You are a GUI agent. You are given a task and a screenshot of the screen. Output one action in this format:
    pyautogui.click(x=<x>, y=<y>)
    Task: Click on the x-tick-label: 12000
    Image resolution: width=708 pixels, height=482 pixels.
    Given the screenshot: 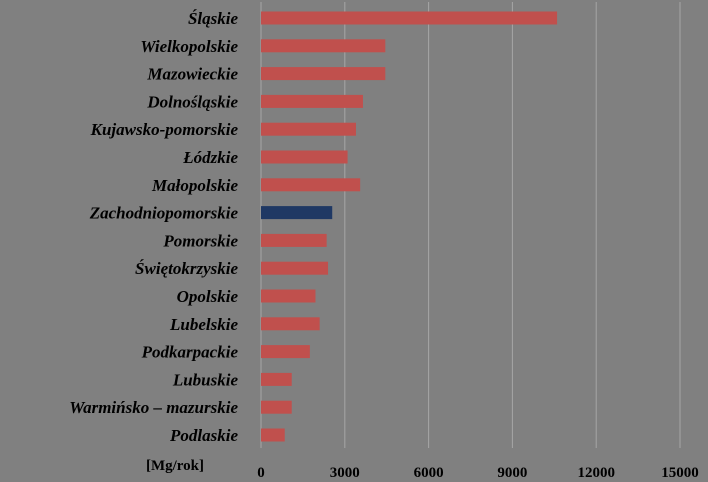 What is the action you would take?
    pyautogui.click(x=596, y=473)
    